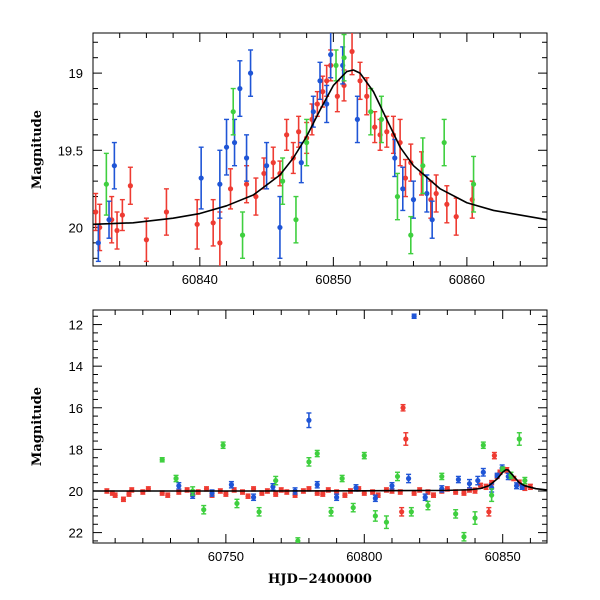 This screenshot has width=600, height=600. Describe the element at coordinates (70, 150) in the screenshot. I see `y-tick-label: 19.5` at that location.